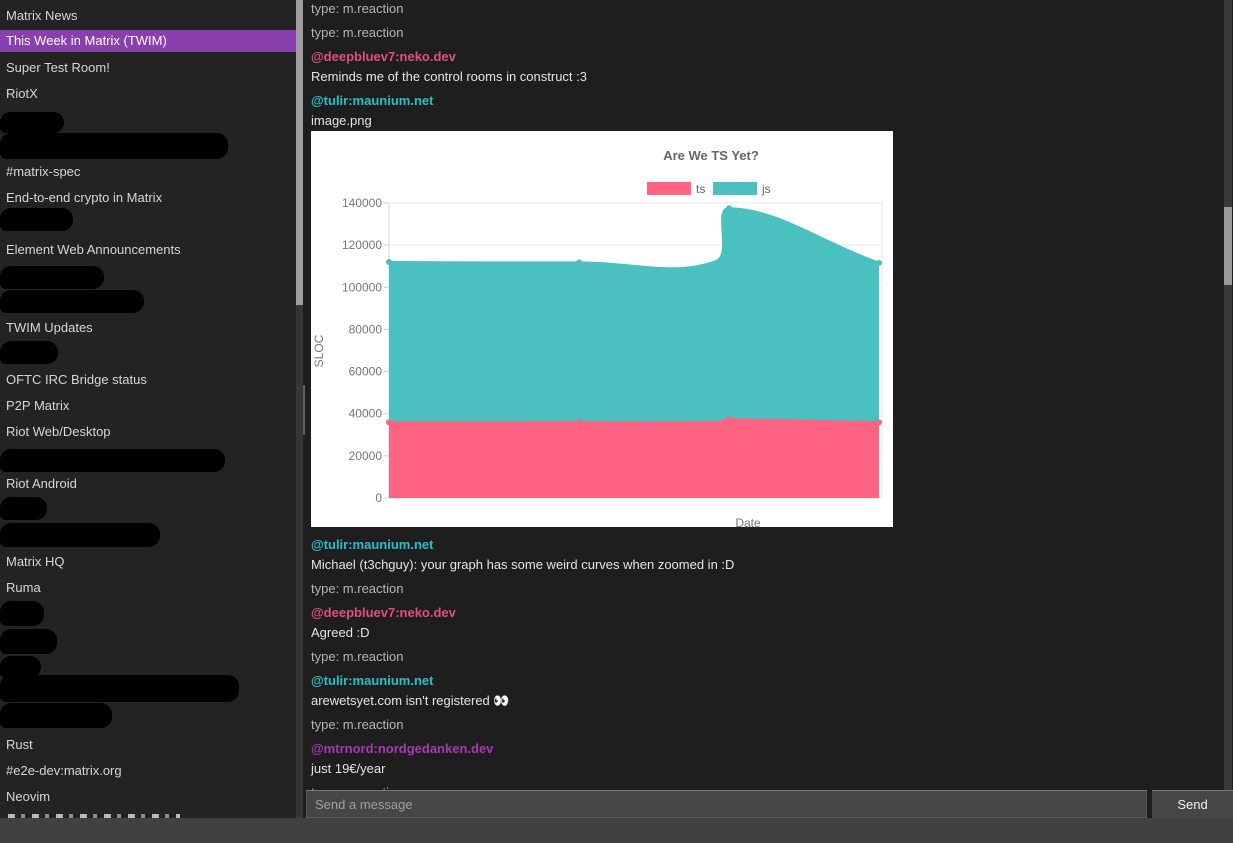 This screenshot has width=1233, height=843. What do you see at coordinates (362, 203) in the screenshot?
I see `svg-text: 140000` at bounding box center [362, 203].